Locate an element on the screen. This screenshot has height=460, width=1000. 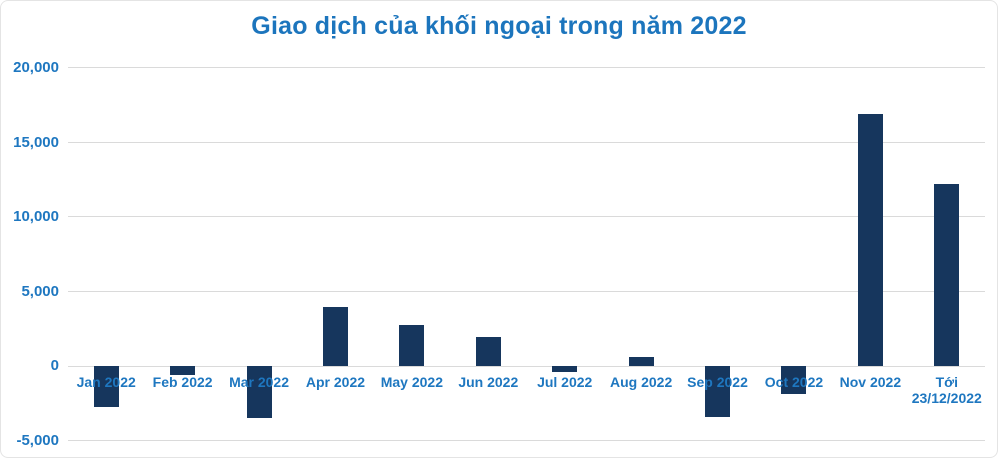
y-axis-tick-label: 0 is located at coordinates (54, 366).